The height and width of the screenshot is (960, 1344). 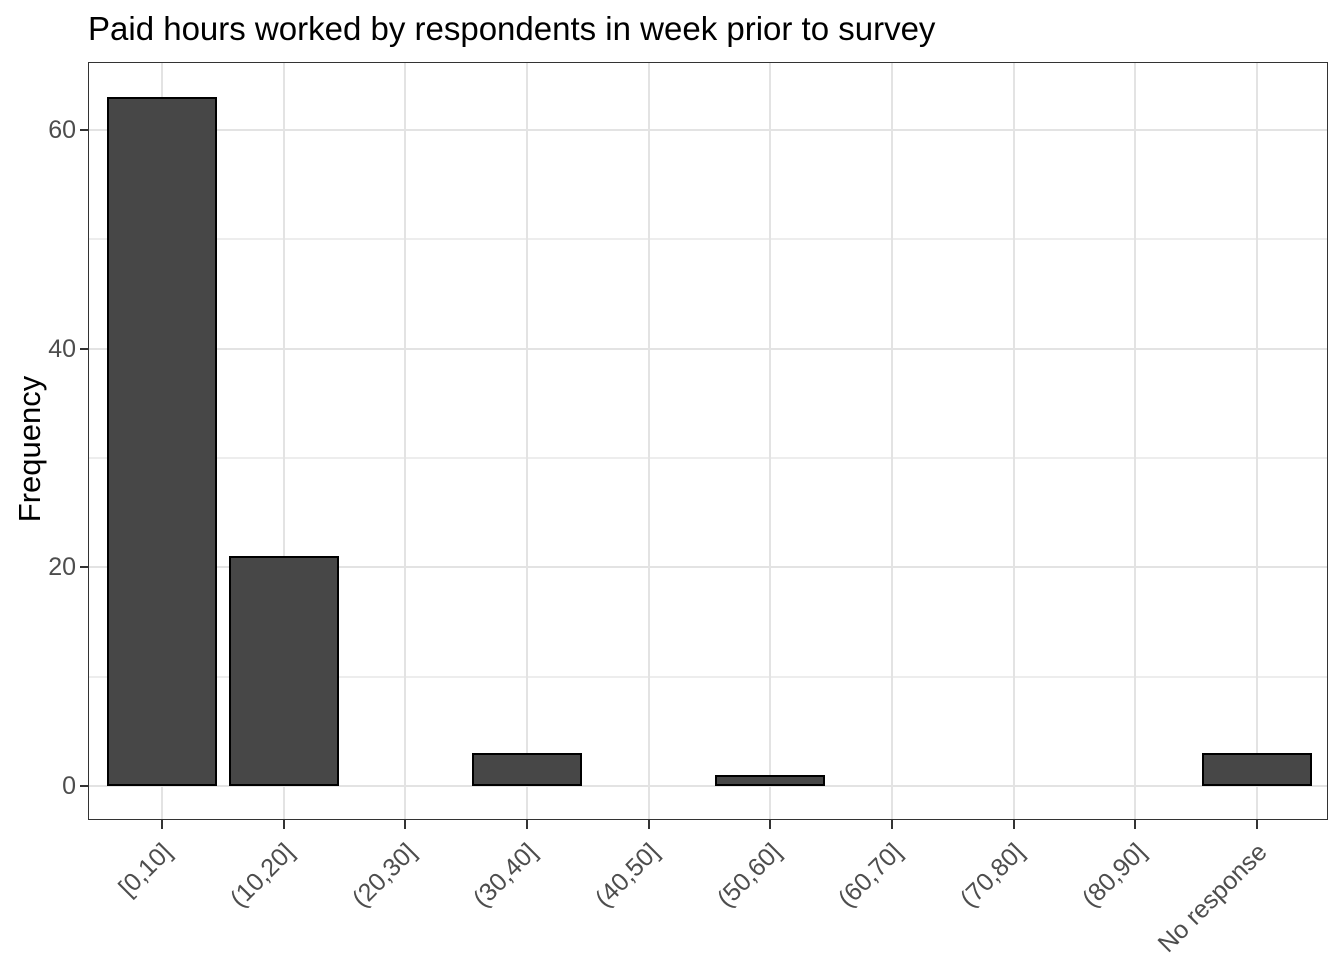 What do you see at coordinates (62, 567) in the screenshot?
I see `y-tick-label: 20` at bounding box center [62, 567].